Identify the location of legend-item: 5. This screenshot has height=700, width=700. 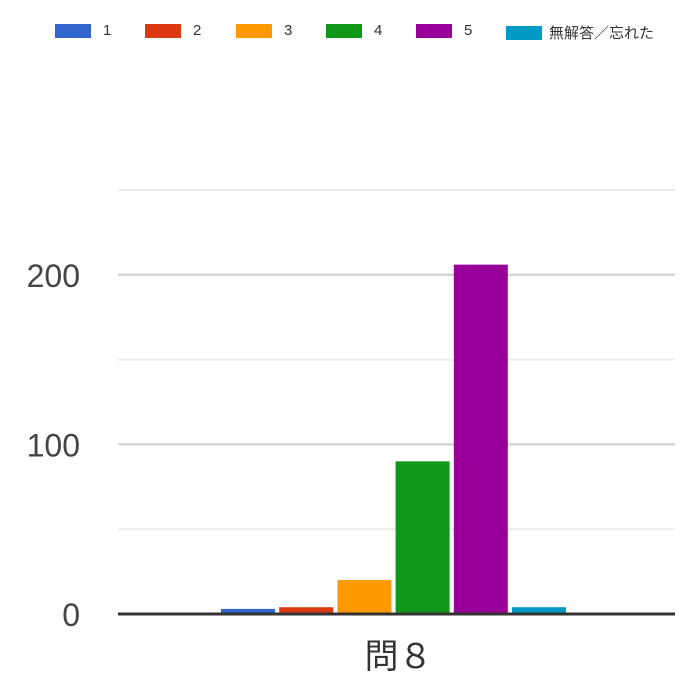
(444, 30).